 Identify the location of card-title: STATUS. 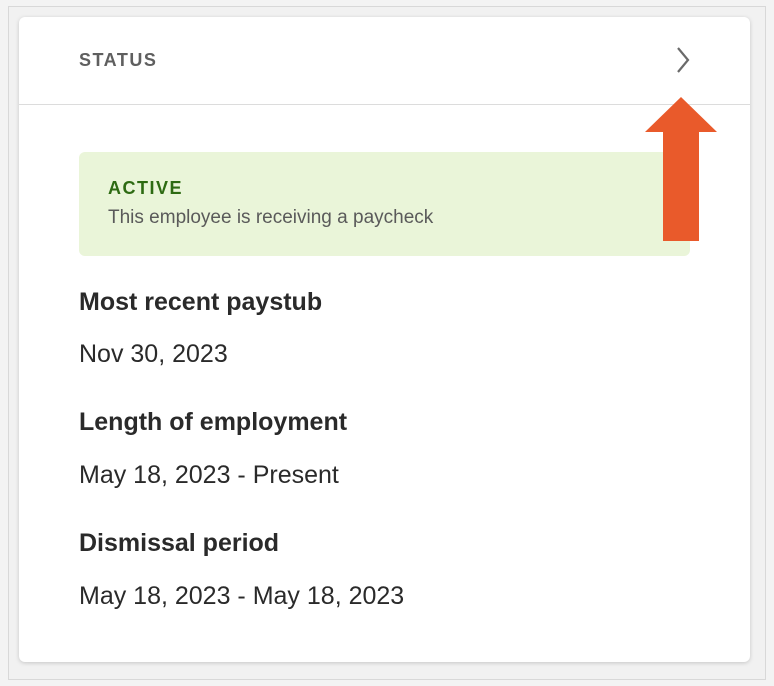
(118, 60).